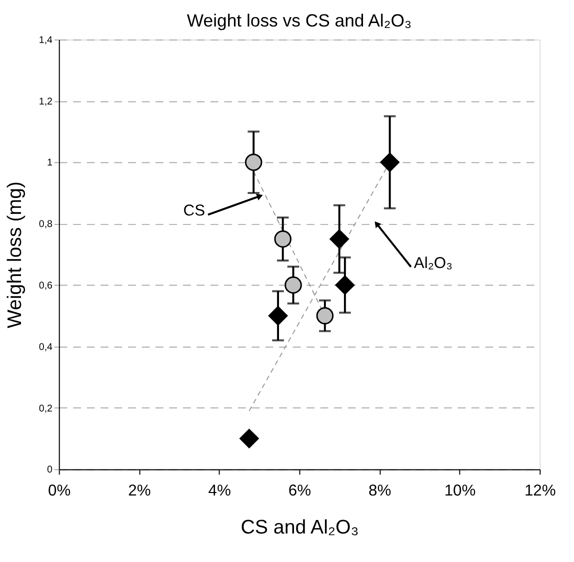  What do you see at coordinates (300, 491) in the screenshot?
I see `x-tick-label: 6%` at bounding box center [300, 491].